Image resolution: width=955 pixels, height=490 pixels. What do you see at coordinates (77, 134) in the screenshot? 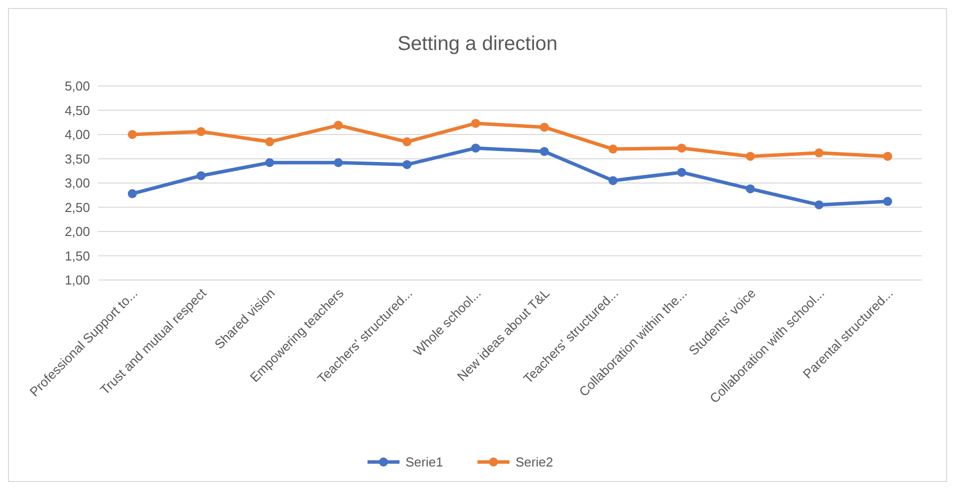
I see `y-tick-label: 4,00` at bounding box center [77, 134].